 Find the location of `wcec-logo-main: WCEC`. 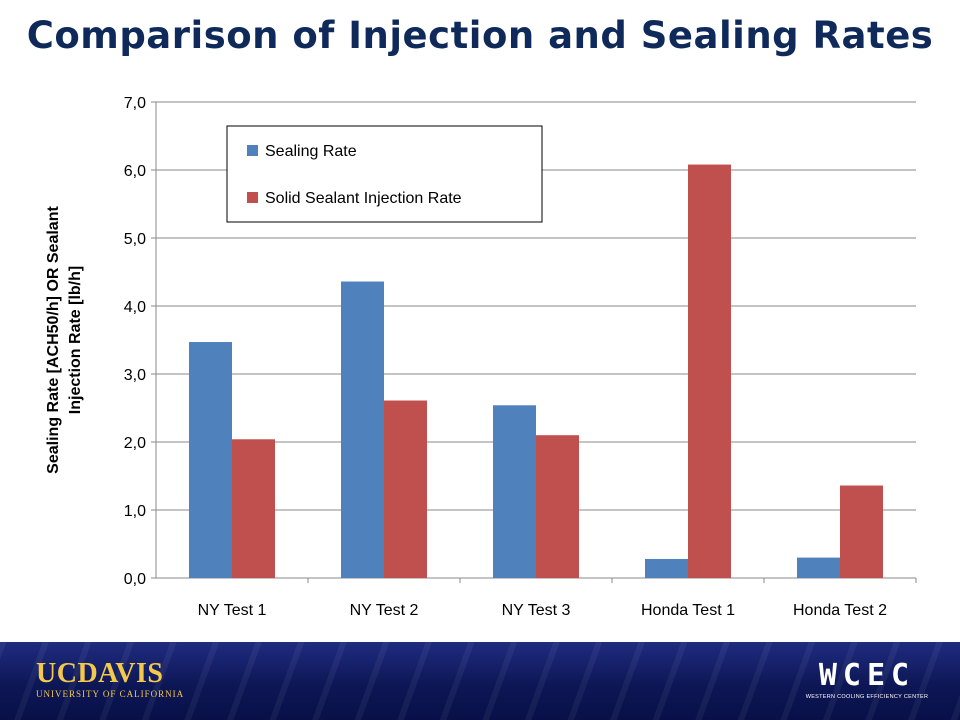

wcec-logo-main: WCEC is located at coordinates (867, 675).